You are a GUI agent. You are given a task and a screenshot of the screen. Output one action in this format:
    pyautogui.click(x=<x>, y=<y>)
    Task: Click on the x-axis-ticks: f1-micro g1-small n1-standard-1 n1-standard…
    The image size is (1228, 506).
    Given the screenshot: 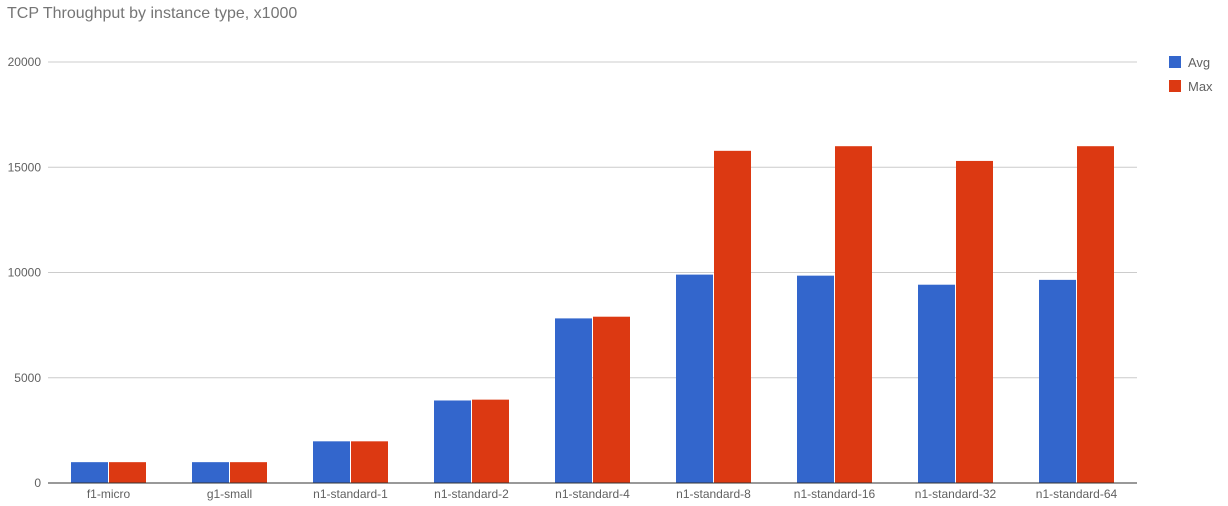 What is the action you would take?
    pyautogui.click(x=602, y=494)
    